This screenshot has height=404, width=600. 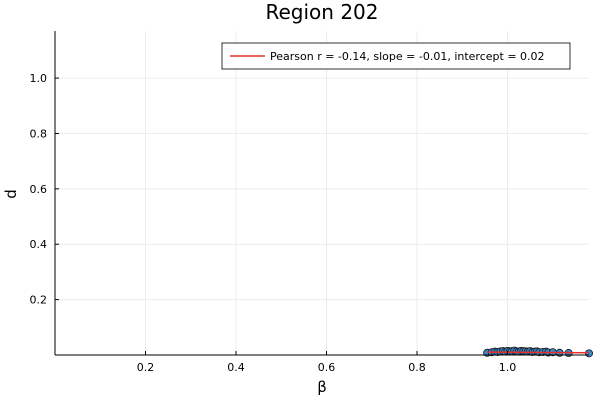 I want to click on x-tick-label: 1.0, so click(x=508, y=367).